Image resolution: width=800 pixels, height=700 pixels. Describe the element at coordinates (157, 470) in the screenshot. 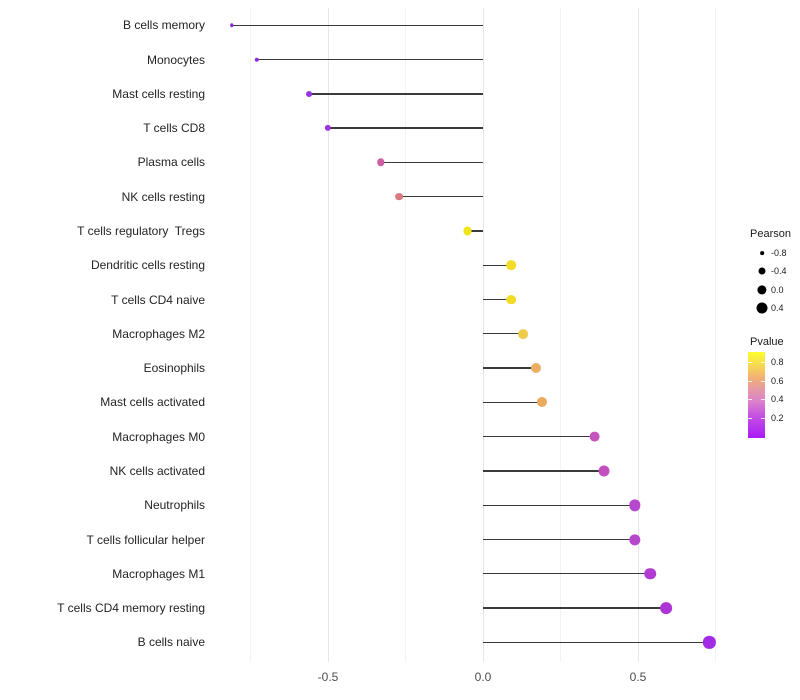

I see `y-axis-label: NK cells activated` at that location.